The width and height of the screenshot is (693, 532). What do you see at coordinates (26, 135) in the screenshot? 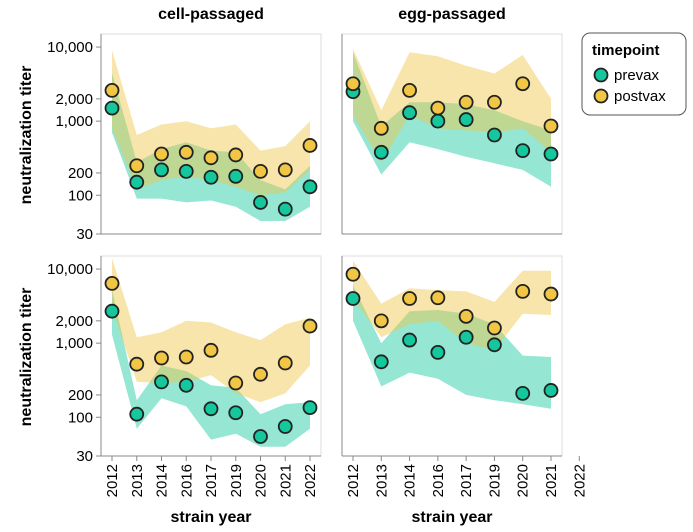
I see `y-axis-title-top: neutralization titer` at bounding box center [26, 135].